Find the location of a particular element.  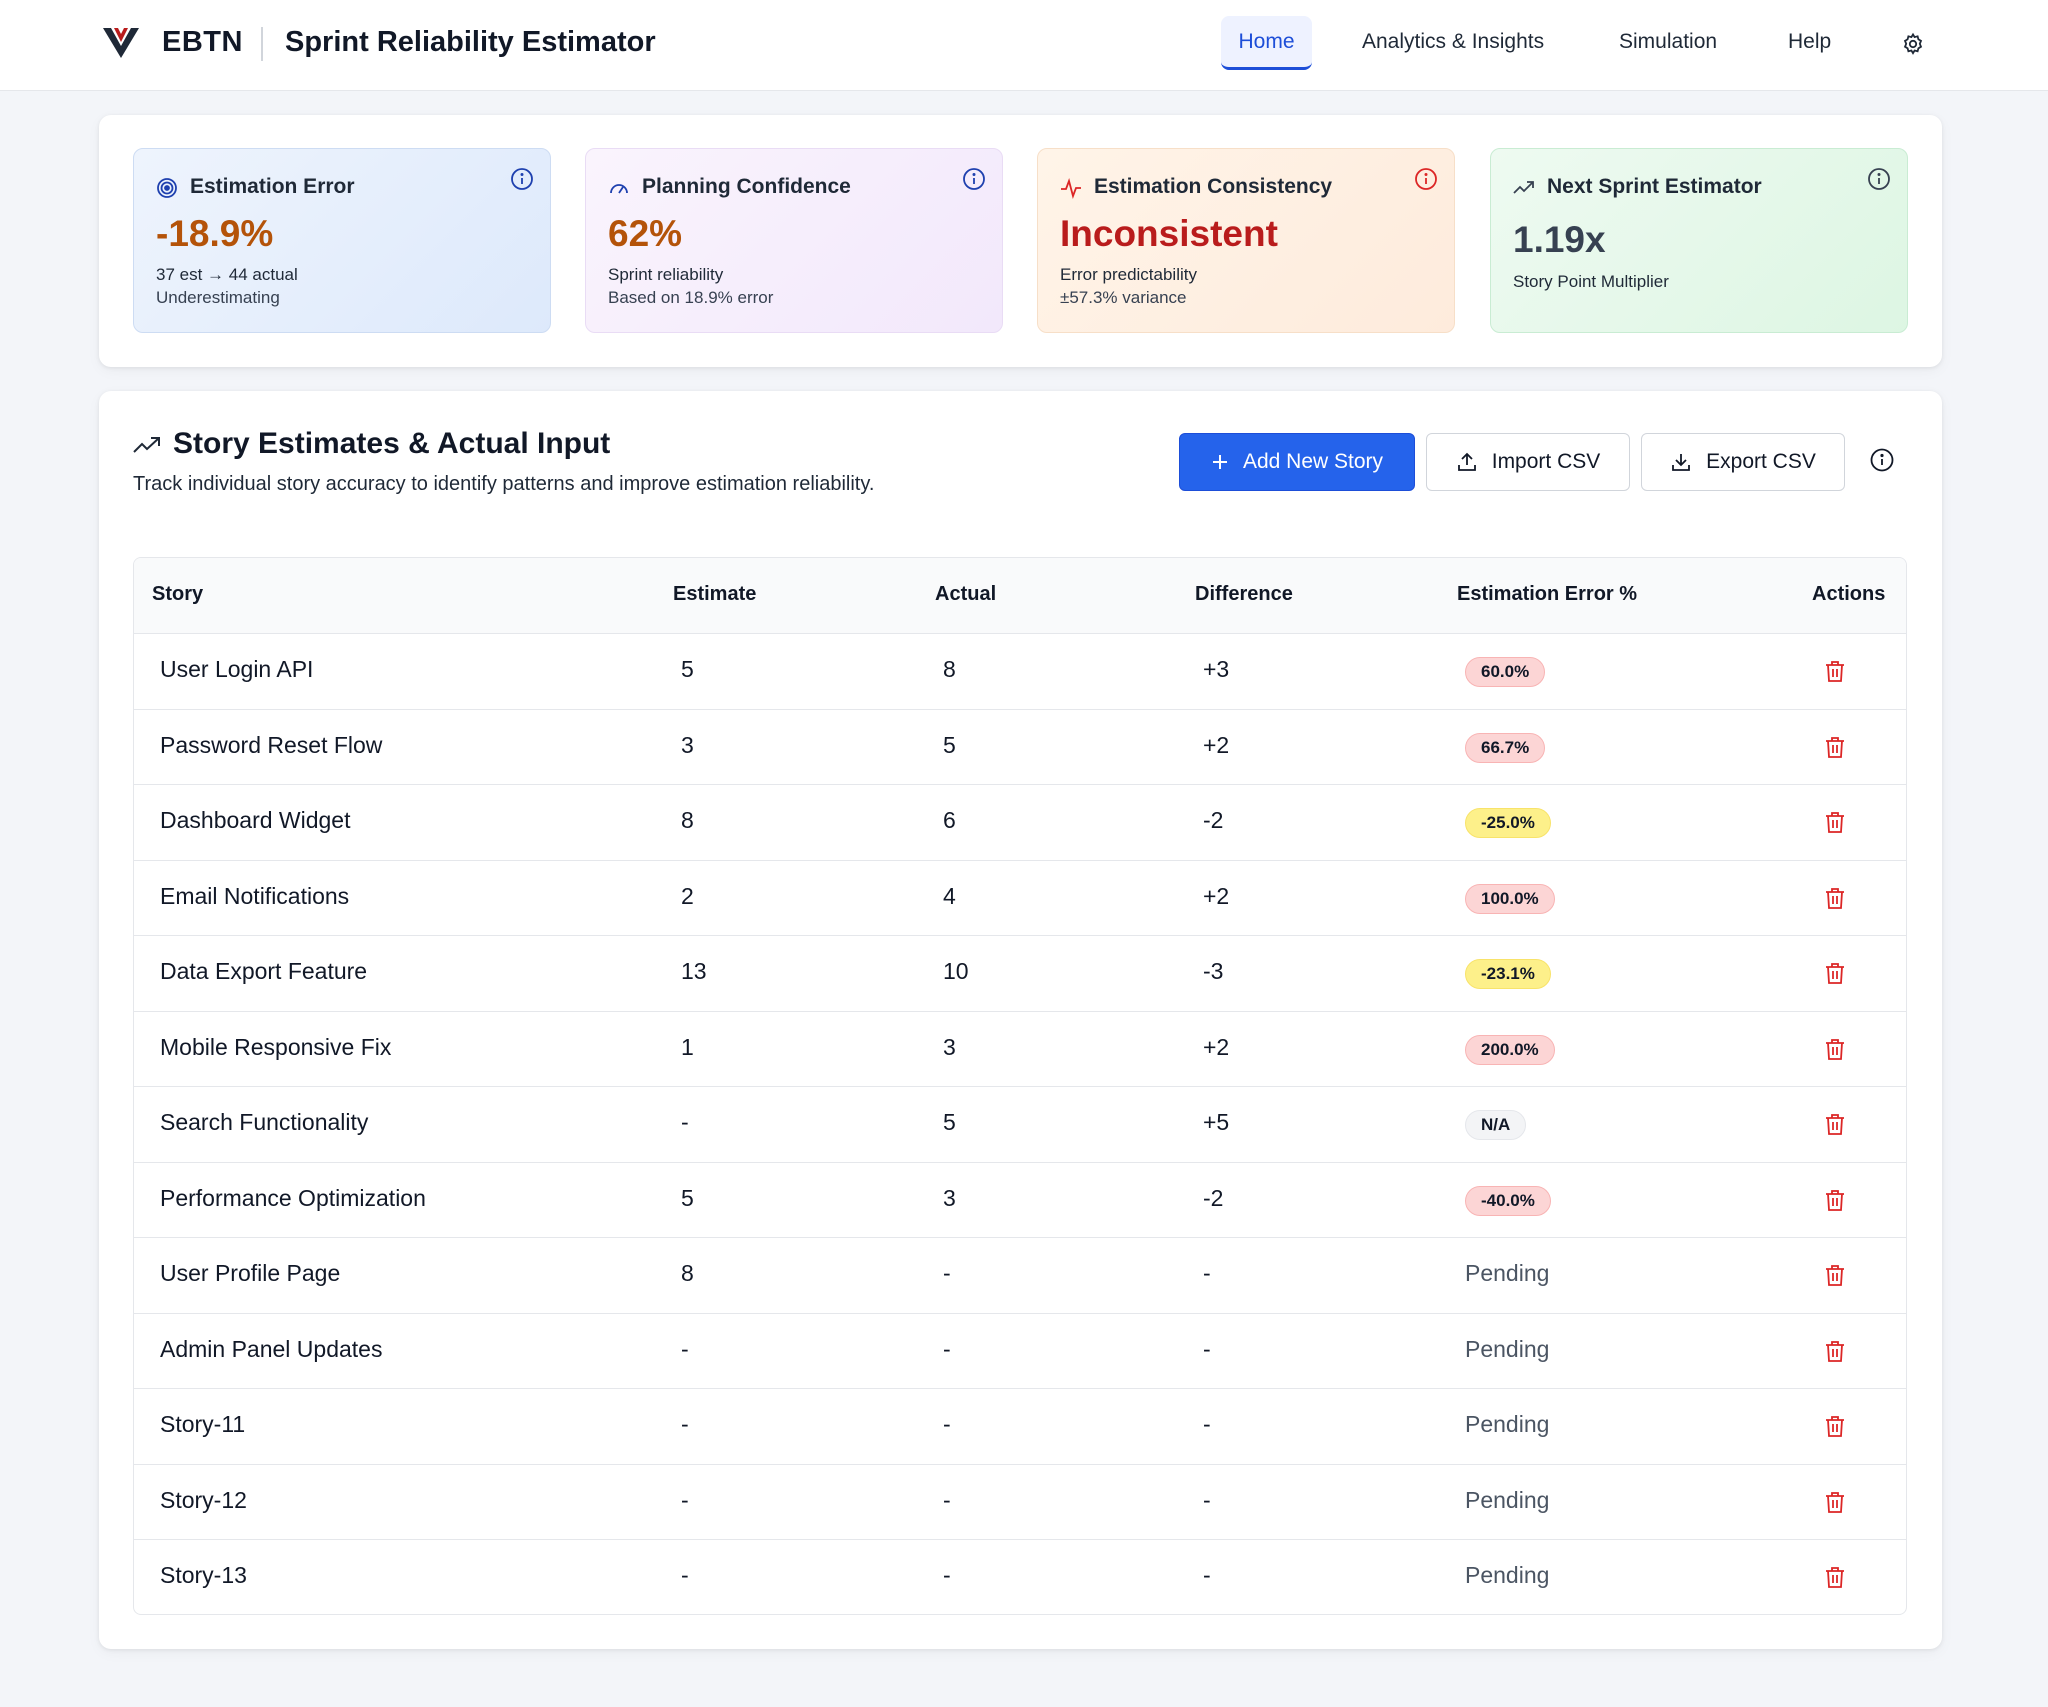

error-badge: N/A is located at coordinates (1496, 1125).